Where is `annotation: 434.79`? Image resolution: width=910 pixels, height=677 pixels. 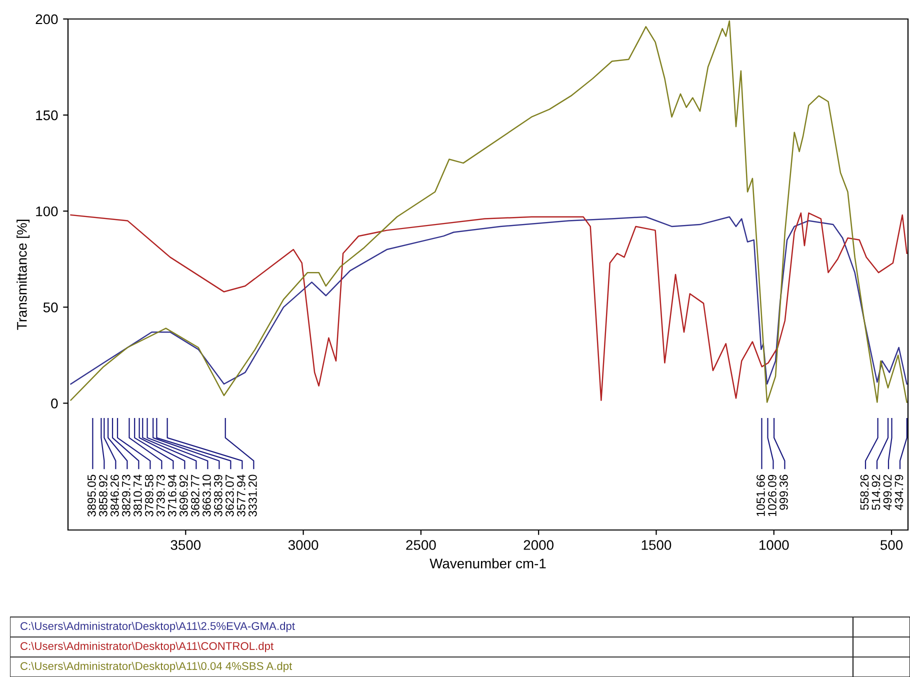 annotation: 434.79 is located at coordinates (899, 492).